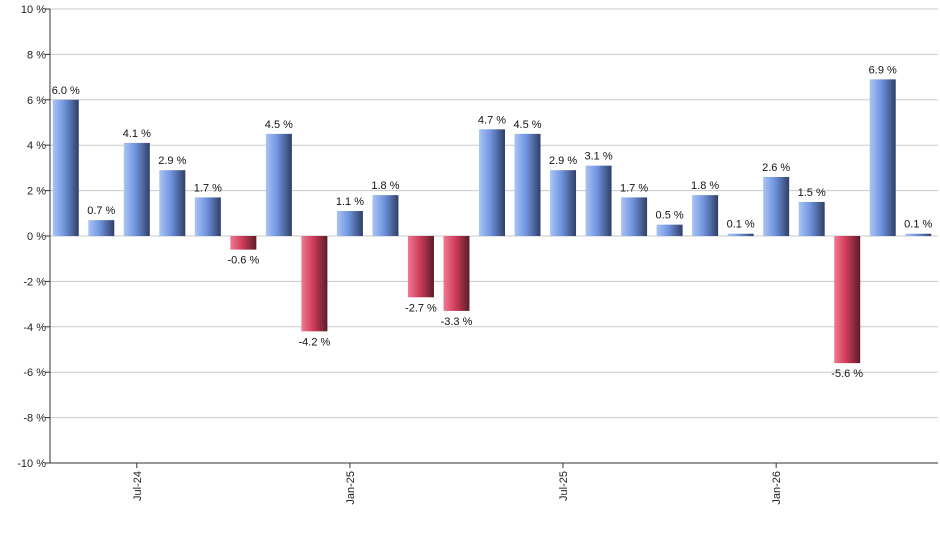 Image resolution: width=940 pixels, height=550 pixels. I want to click on data-label: 1.1 %, so click(350, 202).